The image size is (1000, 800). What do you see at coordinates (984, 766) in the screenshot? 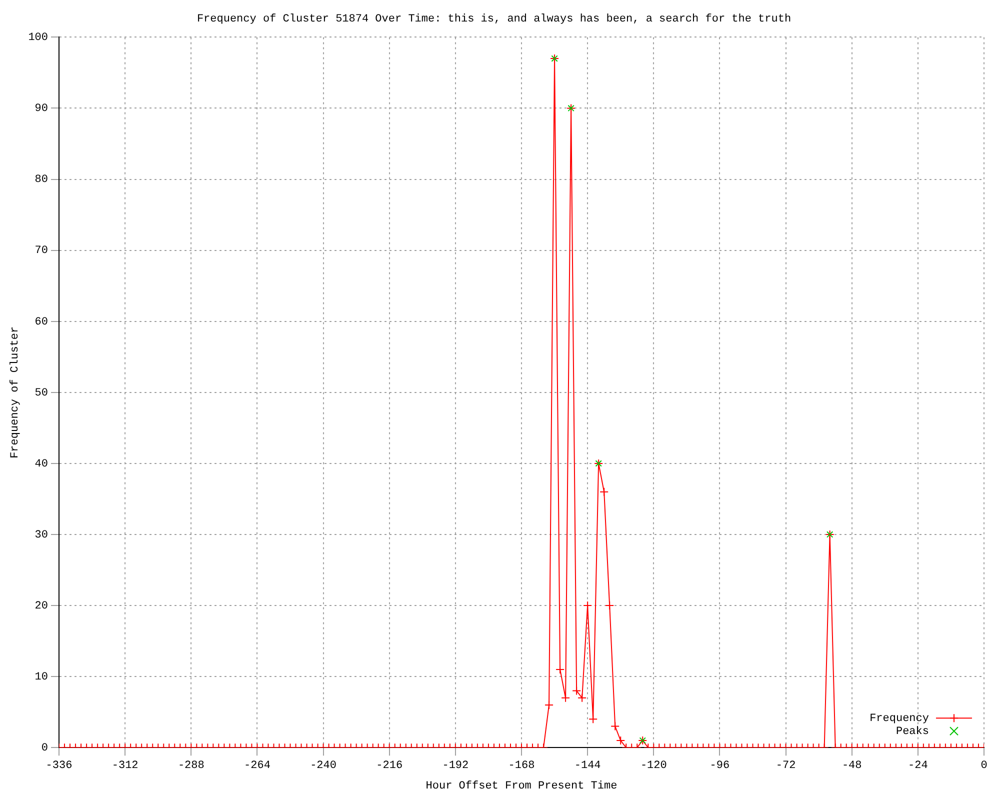
I see `x-tick-label: 0` at bounding box center [984, 766].